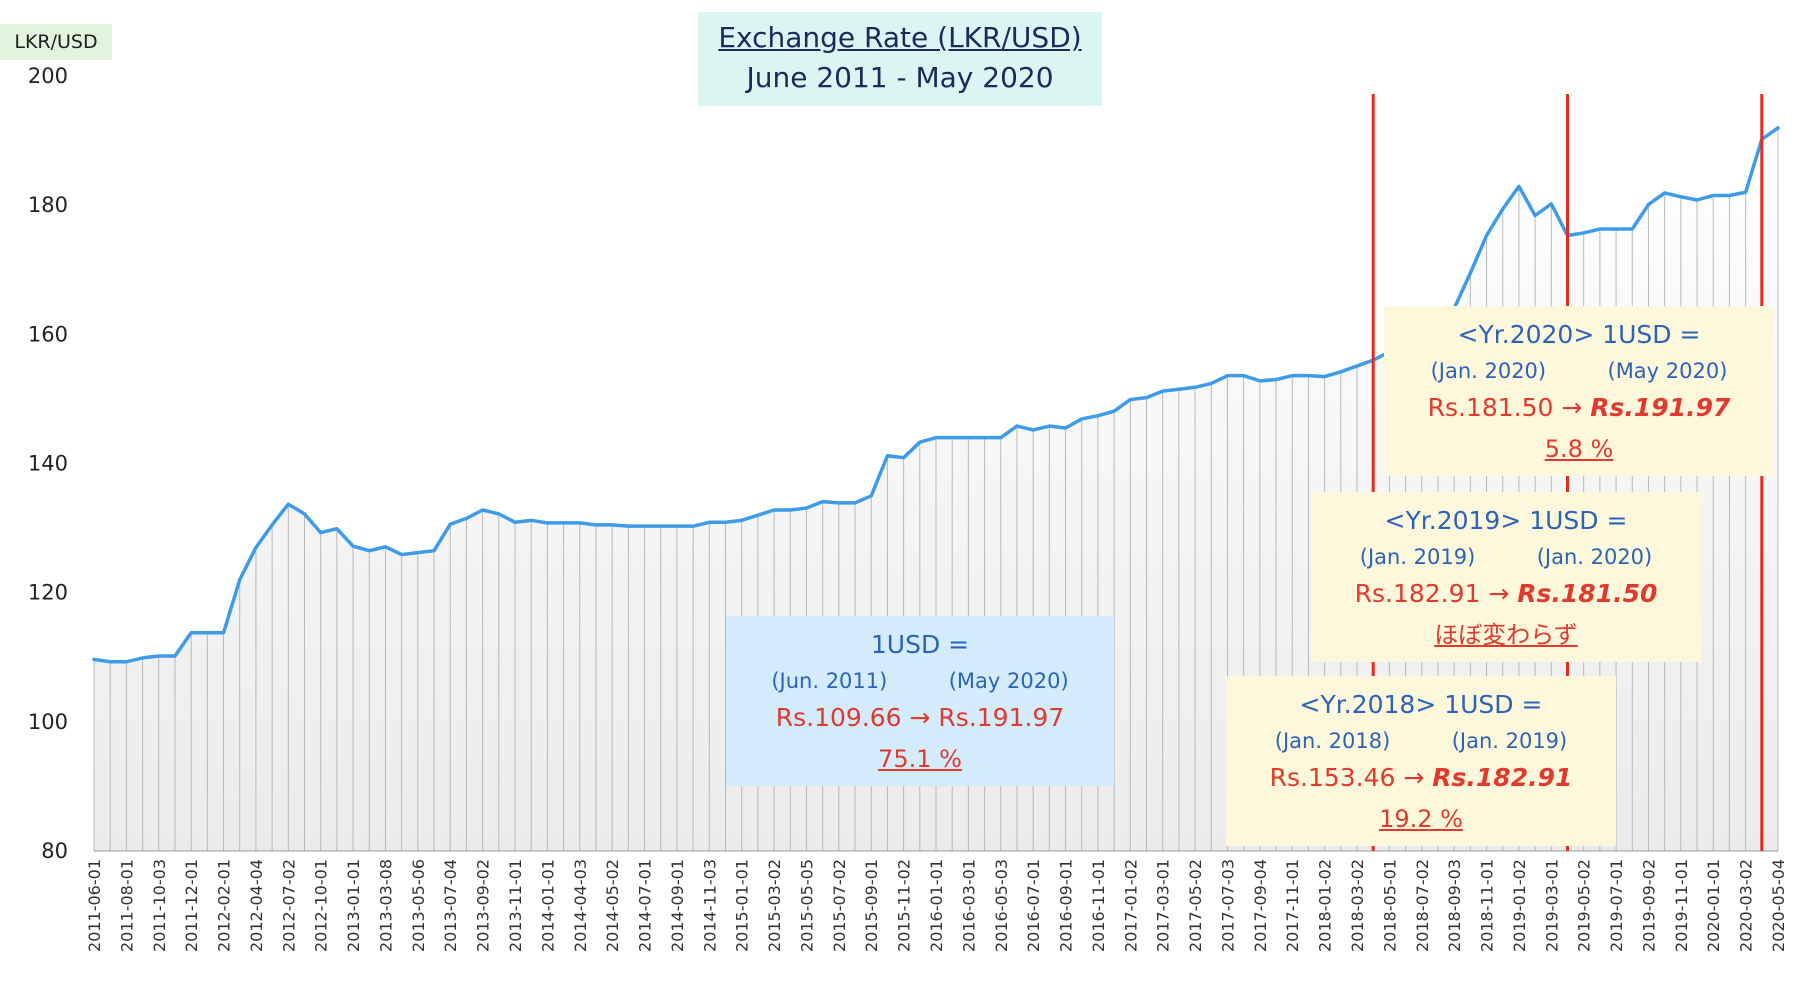 The height and width of the screenshot is (1000, 1796). What do you see at coordinates (1432, 593) in the screenshot?
I see `annotation-yr2019-from-rate: Rs.182.91 →` at bounding box center [1432, 593].